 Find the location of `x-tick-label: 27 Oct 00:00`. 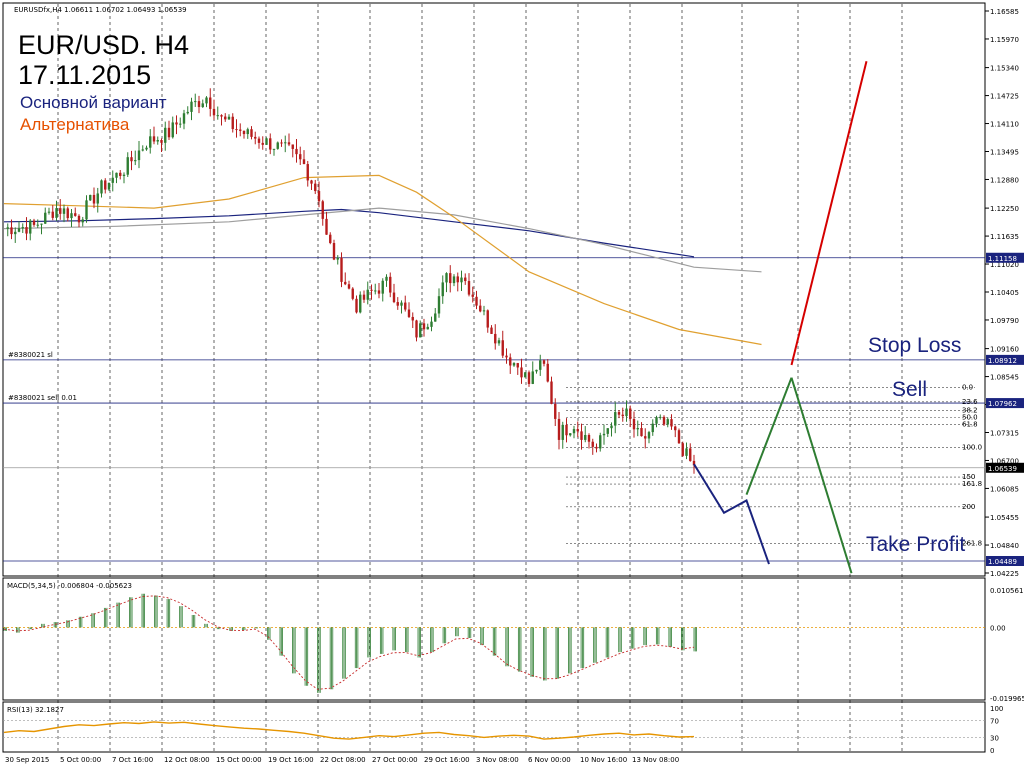

x-tick-label: 27 Oct 00:00 is located at coordinates (395, 760).